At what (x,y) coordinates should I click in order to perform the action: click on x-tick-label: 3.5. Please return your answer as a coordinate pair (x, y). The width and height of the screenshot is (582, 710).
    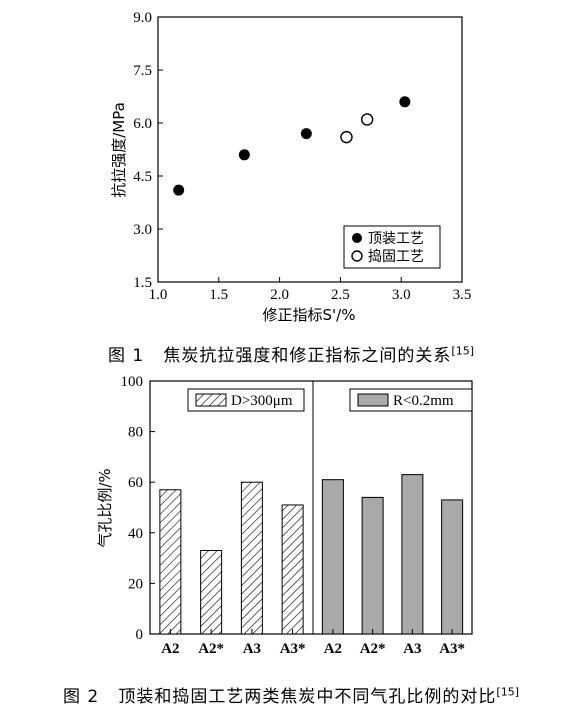
    Looking at the image, I should click on (462, 295).